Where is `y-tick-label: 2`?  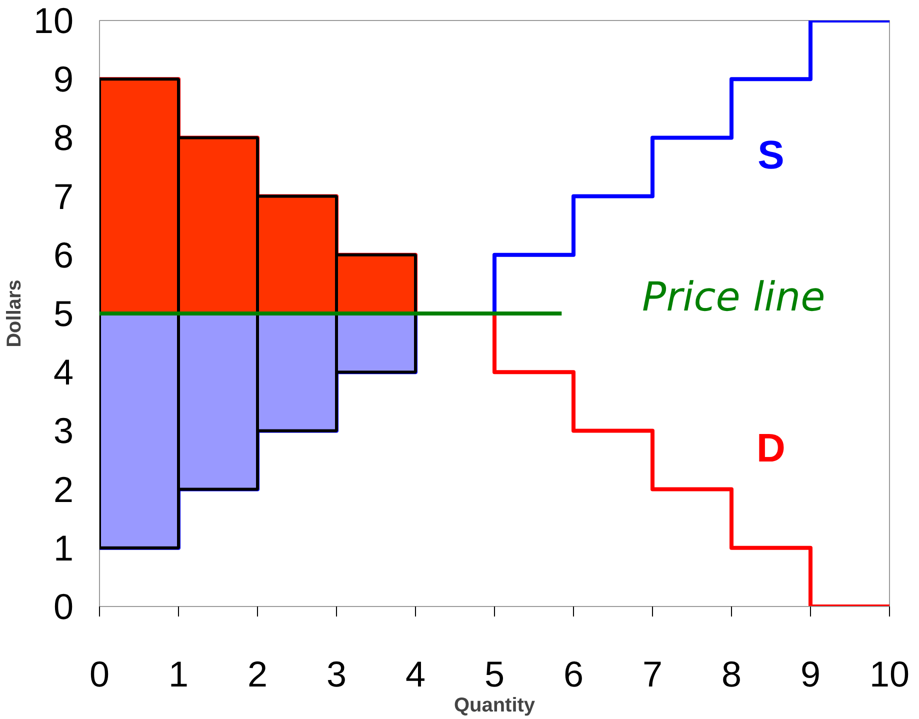 y-tick-label: 2 is located at coordinates (63, 489).